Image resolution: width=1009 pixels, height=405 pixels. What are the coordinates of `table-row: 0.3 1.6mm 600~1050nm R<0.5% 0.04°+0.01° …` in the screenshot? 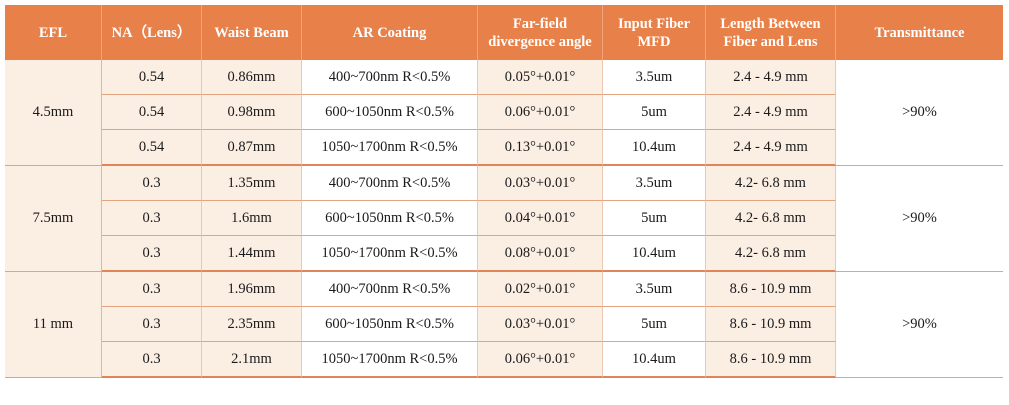 It's located at (504, 218).